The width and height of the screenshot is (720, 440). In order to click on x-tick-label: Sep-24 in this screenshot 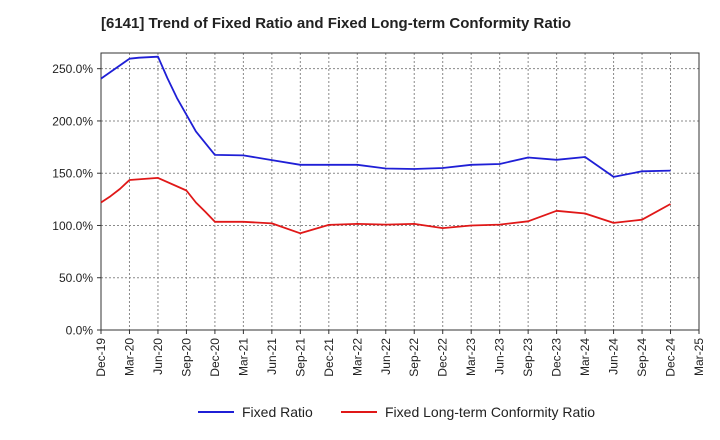, I will do `click(642, 357)`.